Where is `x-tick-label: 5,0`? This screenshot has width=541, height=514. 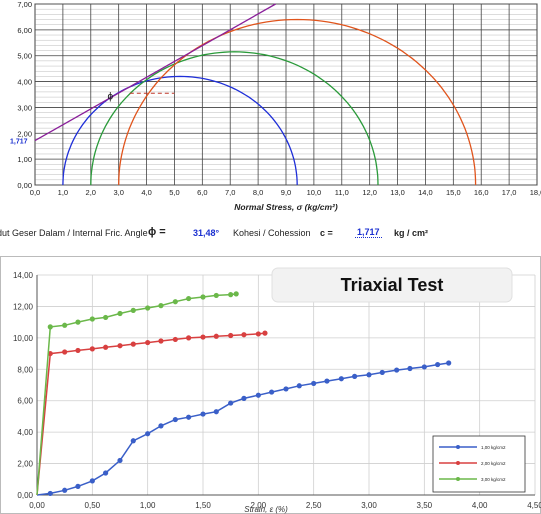
x-tick-label: 5,0 is located at coordinates (174, 192).